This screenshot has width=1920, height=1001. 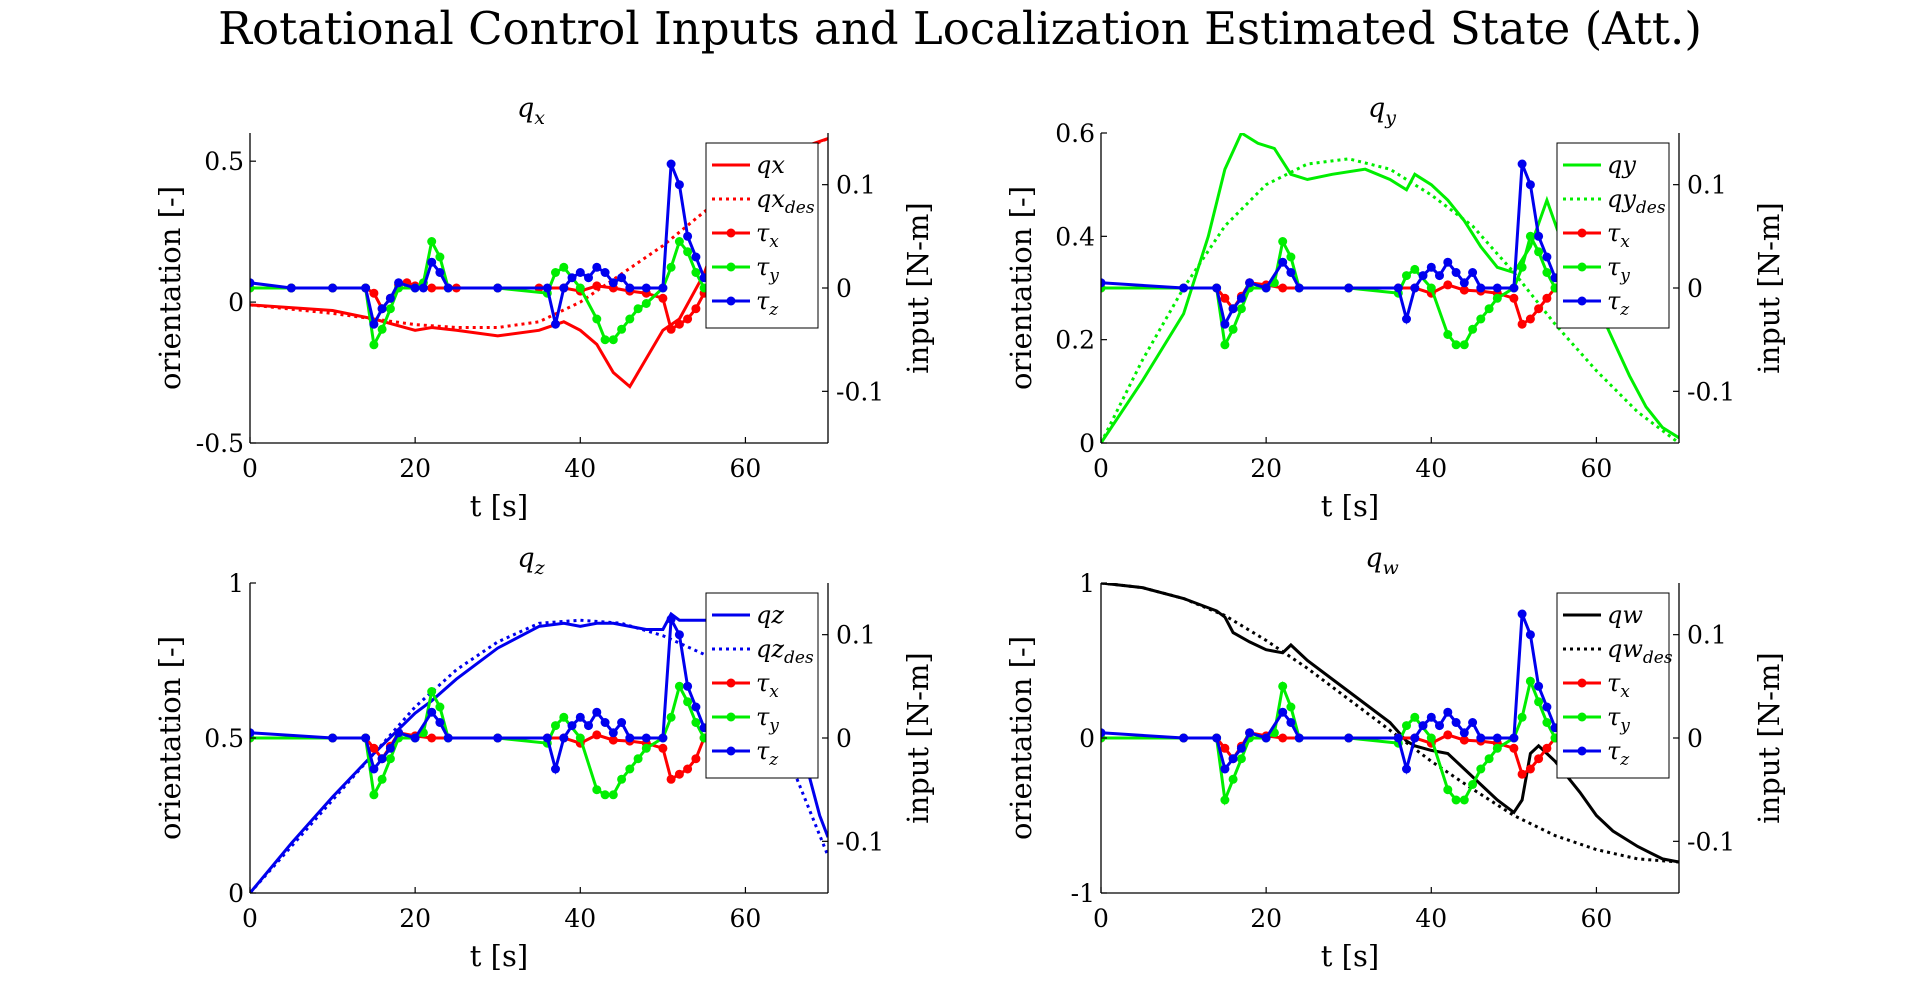 I want to click on legend-label-main: qw, so click(x=1625, y=615).